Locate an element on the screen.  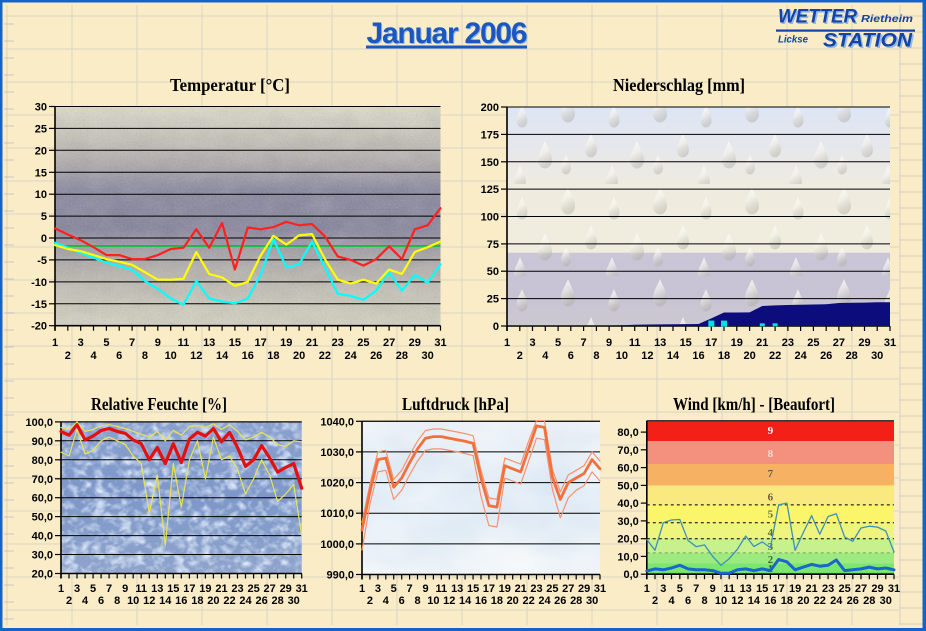
svg-text: -5 is located at coordinates (42, 261).